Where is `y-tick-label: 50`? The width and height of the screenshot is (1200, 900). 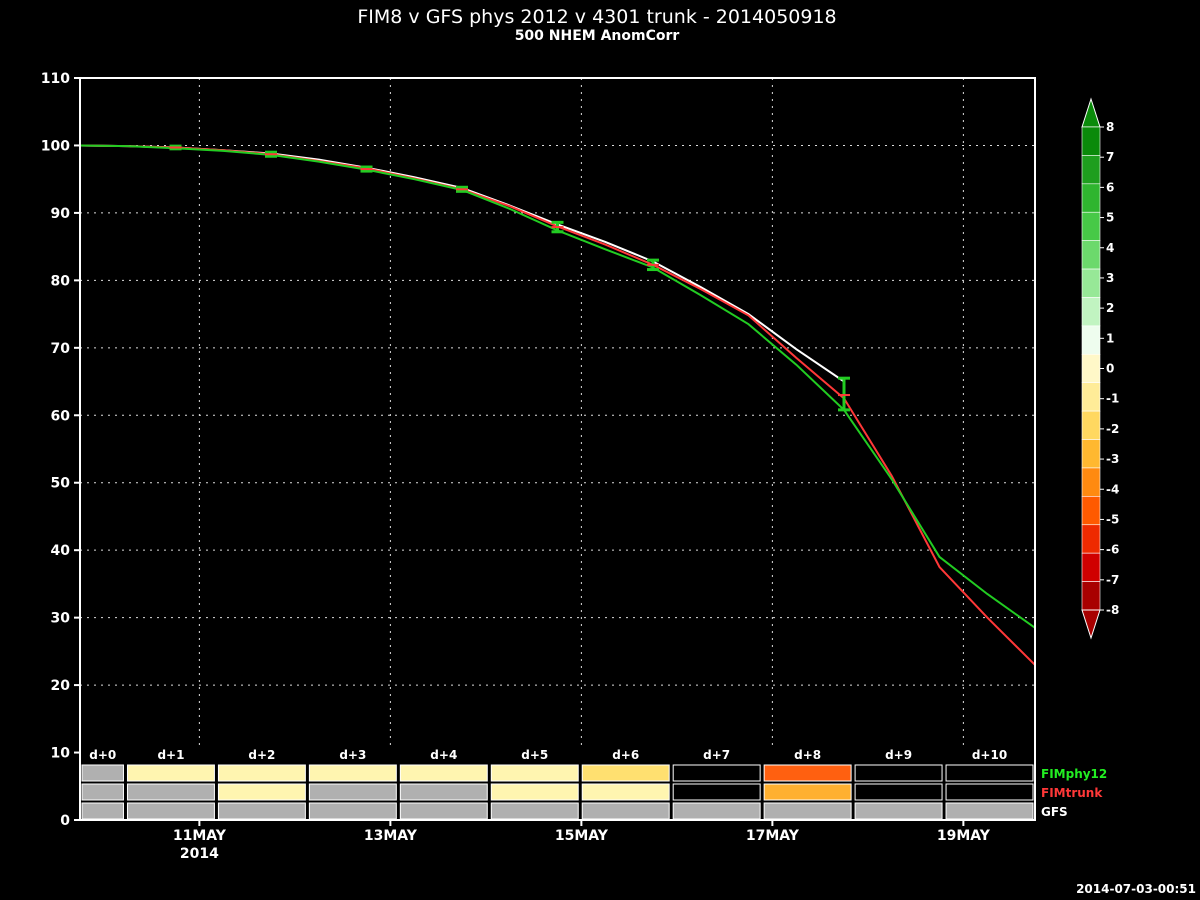
y-tick-label: 50 is located at coordinates (61, 484).